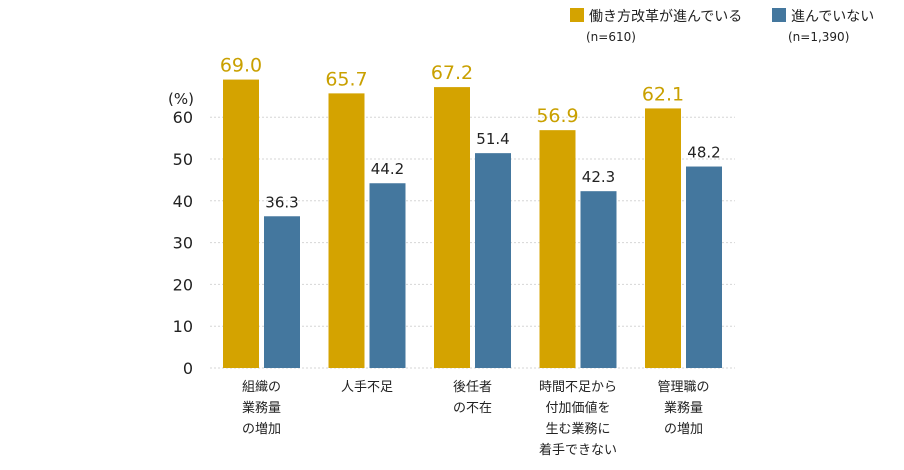 The width and height of the screenshot is (904, 470). Describe the element at coordinates (472, 408) in the screenshot. I see `category-label: の不在` at that location.